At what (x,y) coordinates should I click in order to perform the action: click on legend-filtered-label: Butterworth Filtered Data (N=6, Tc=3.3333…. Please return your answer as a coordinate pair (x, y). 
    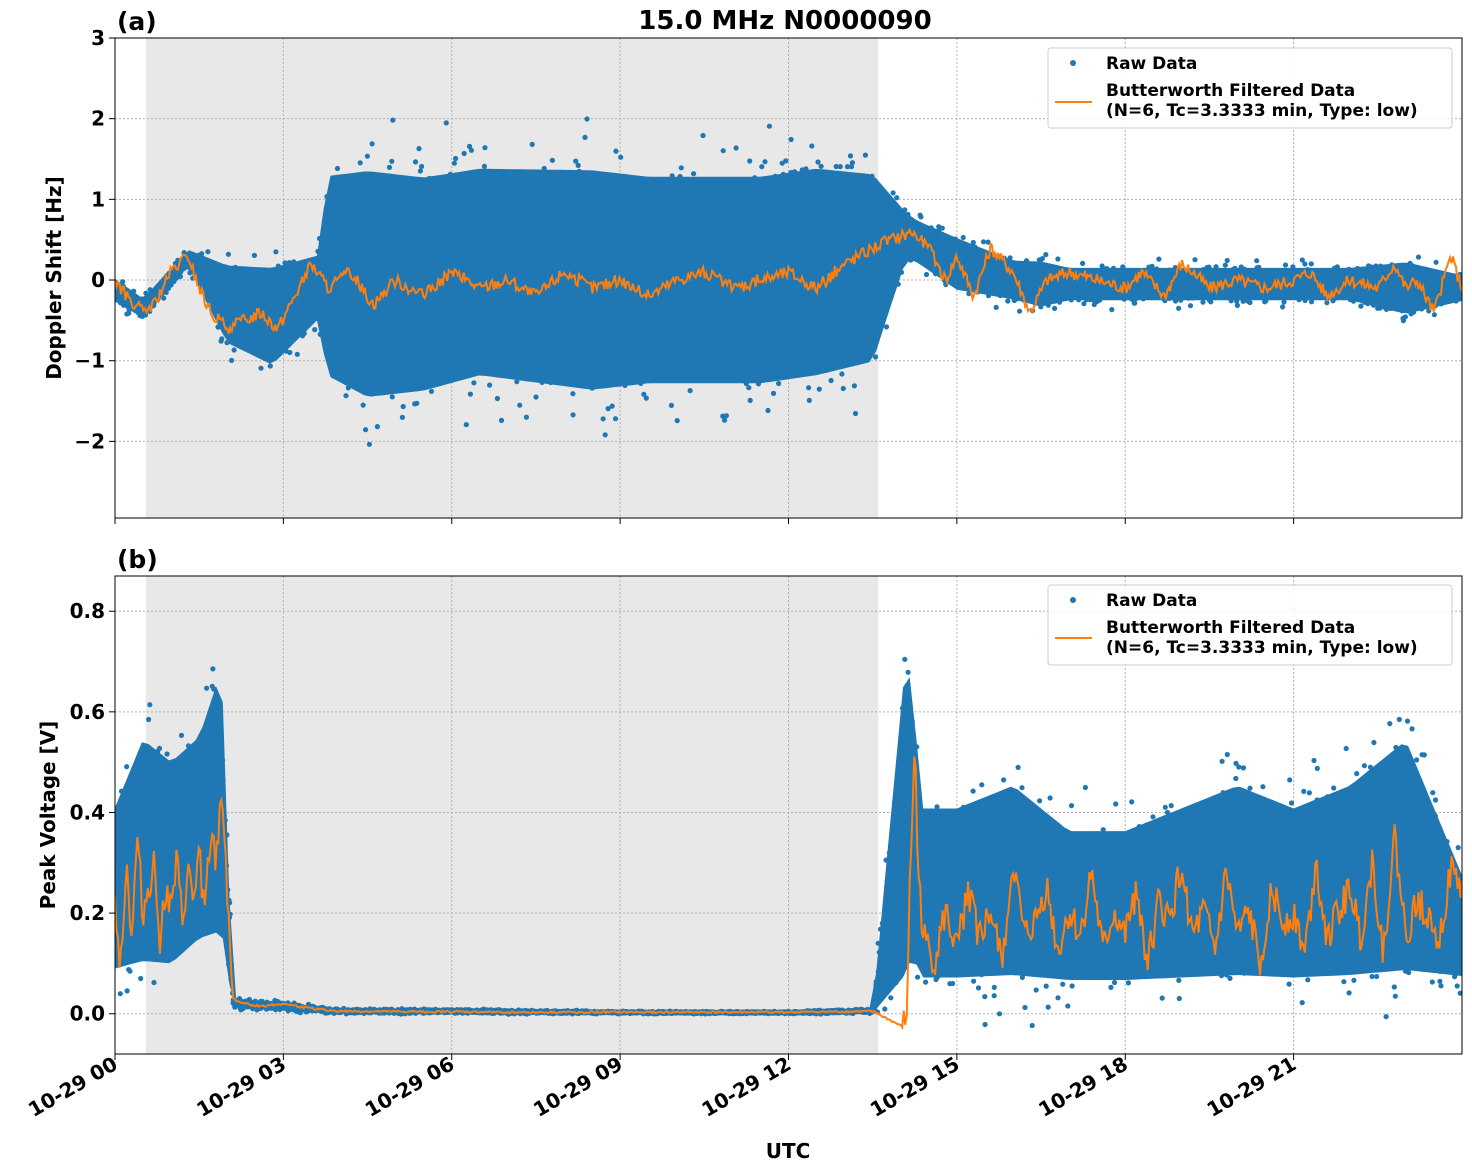
    Looking at the image, I should click on (1262, 101).